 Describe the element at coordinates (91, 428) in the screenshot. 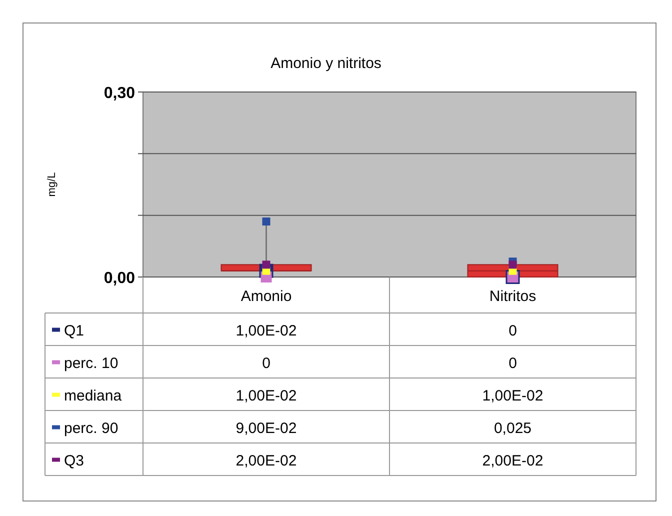

I see `legend-label: perc. 90` at that location.